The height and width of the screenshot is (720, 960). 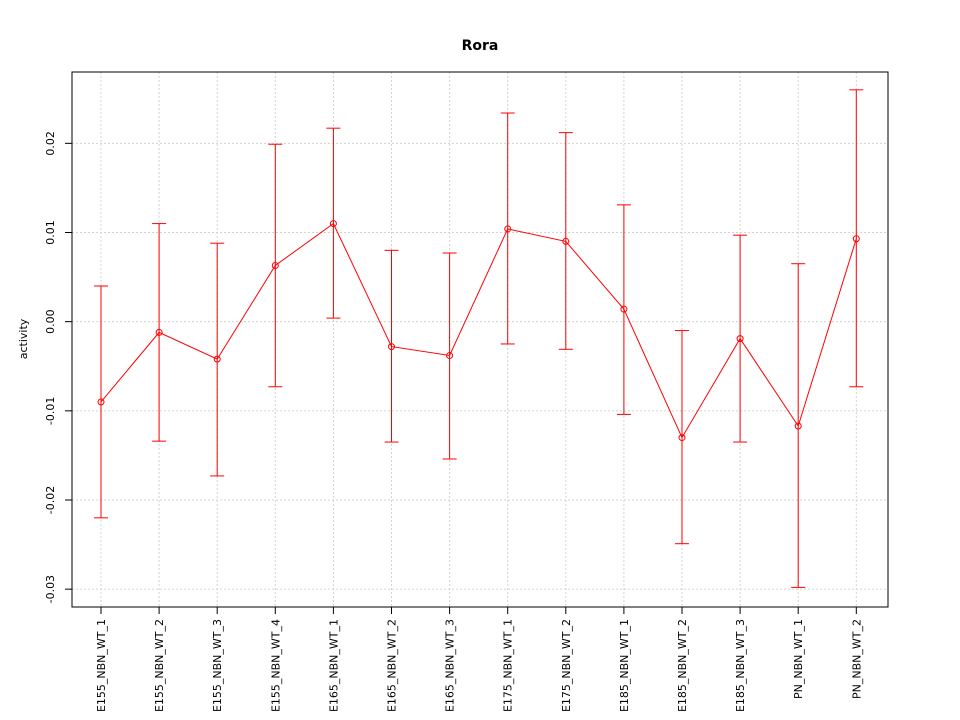 I want to click on x-tick-label: E165_NBN_WT_2, so click(x=392, y=665).